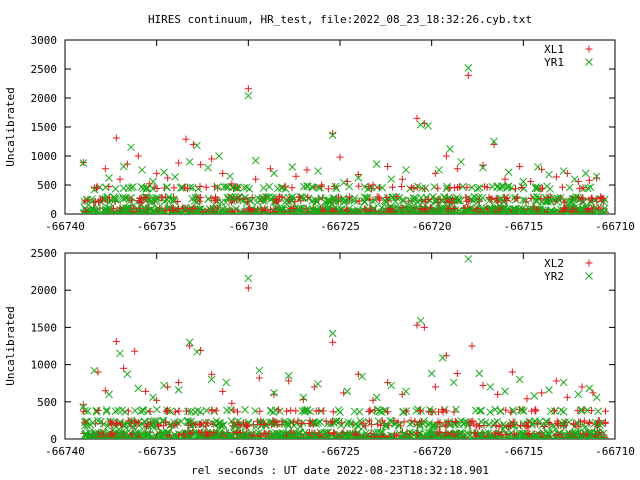  What do you see at coordinates (554, 49) in the screenshot?
I see `legend-label-xl1: XL1` at bounding box center [554, 49].